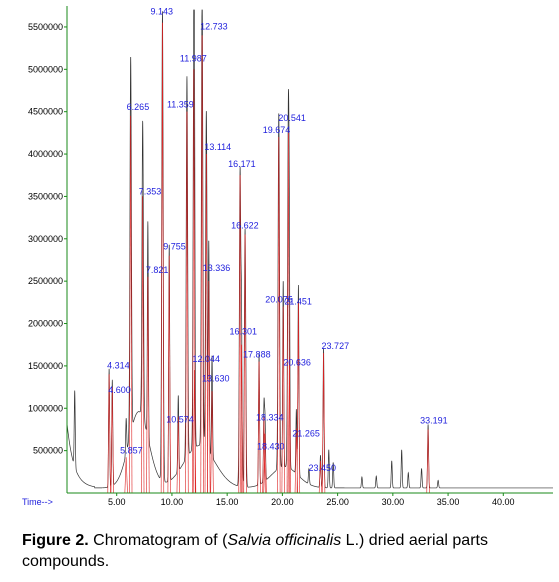  I want to click on caption-species: Salvia officinalis, so click(284, 540).